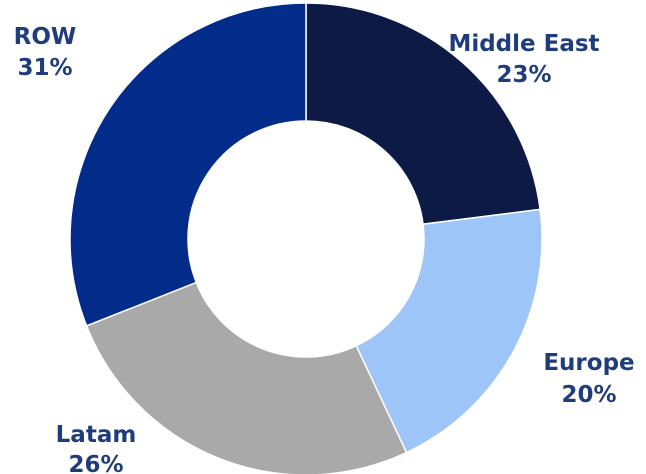 This screenshot has width=646, height=474. Describe the element at coordinates (44, 68) in the screenshot. I see `label-row-value: 31%` at that location.